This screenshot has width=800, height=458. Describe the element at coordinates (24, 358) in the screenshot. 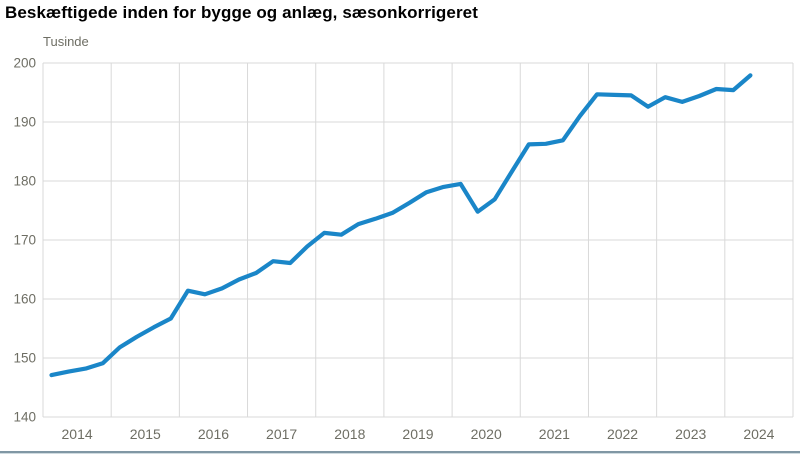

I see `y-tick-label: 150` at that location.